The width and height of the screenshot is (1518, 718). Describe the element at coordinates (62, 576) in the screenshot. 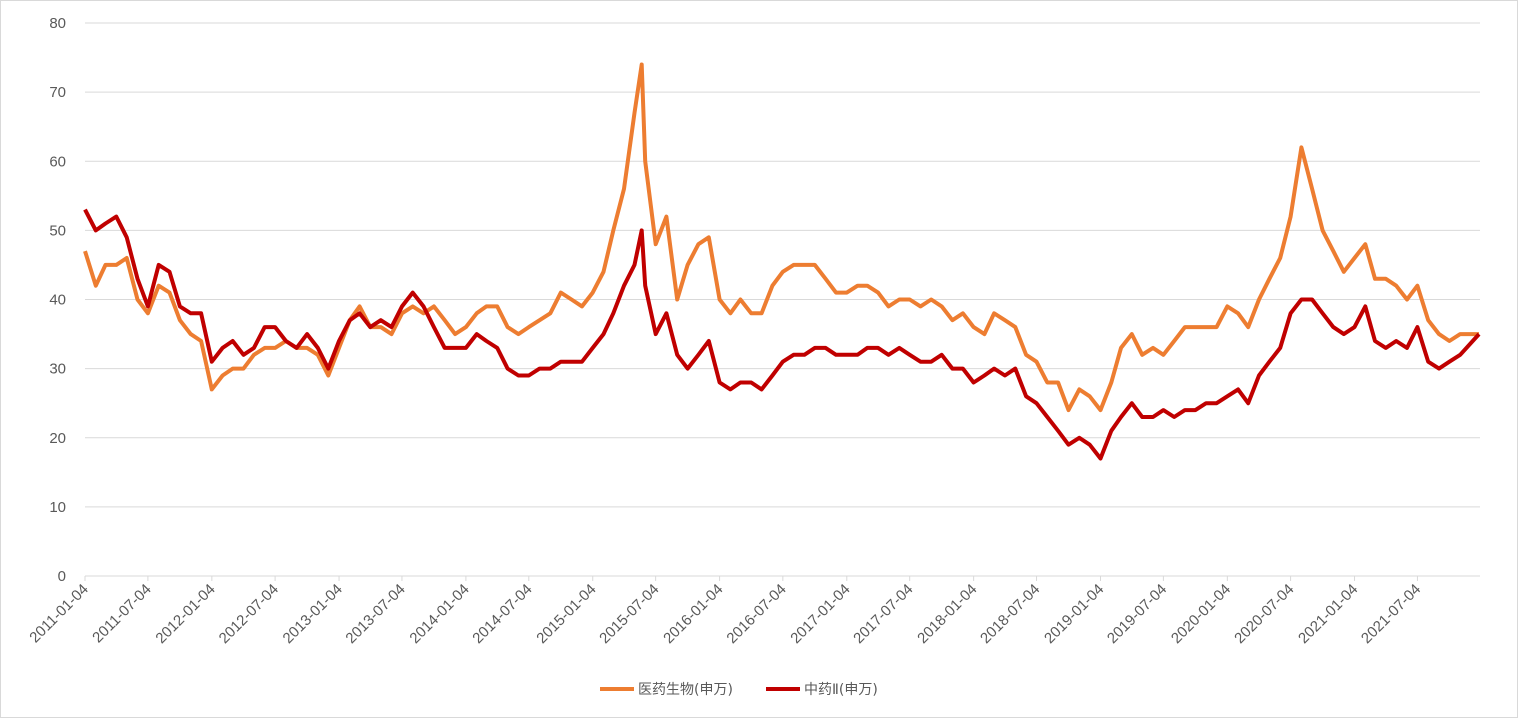

I see `y-tick-label: 0` at that location.